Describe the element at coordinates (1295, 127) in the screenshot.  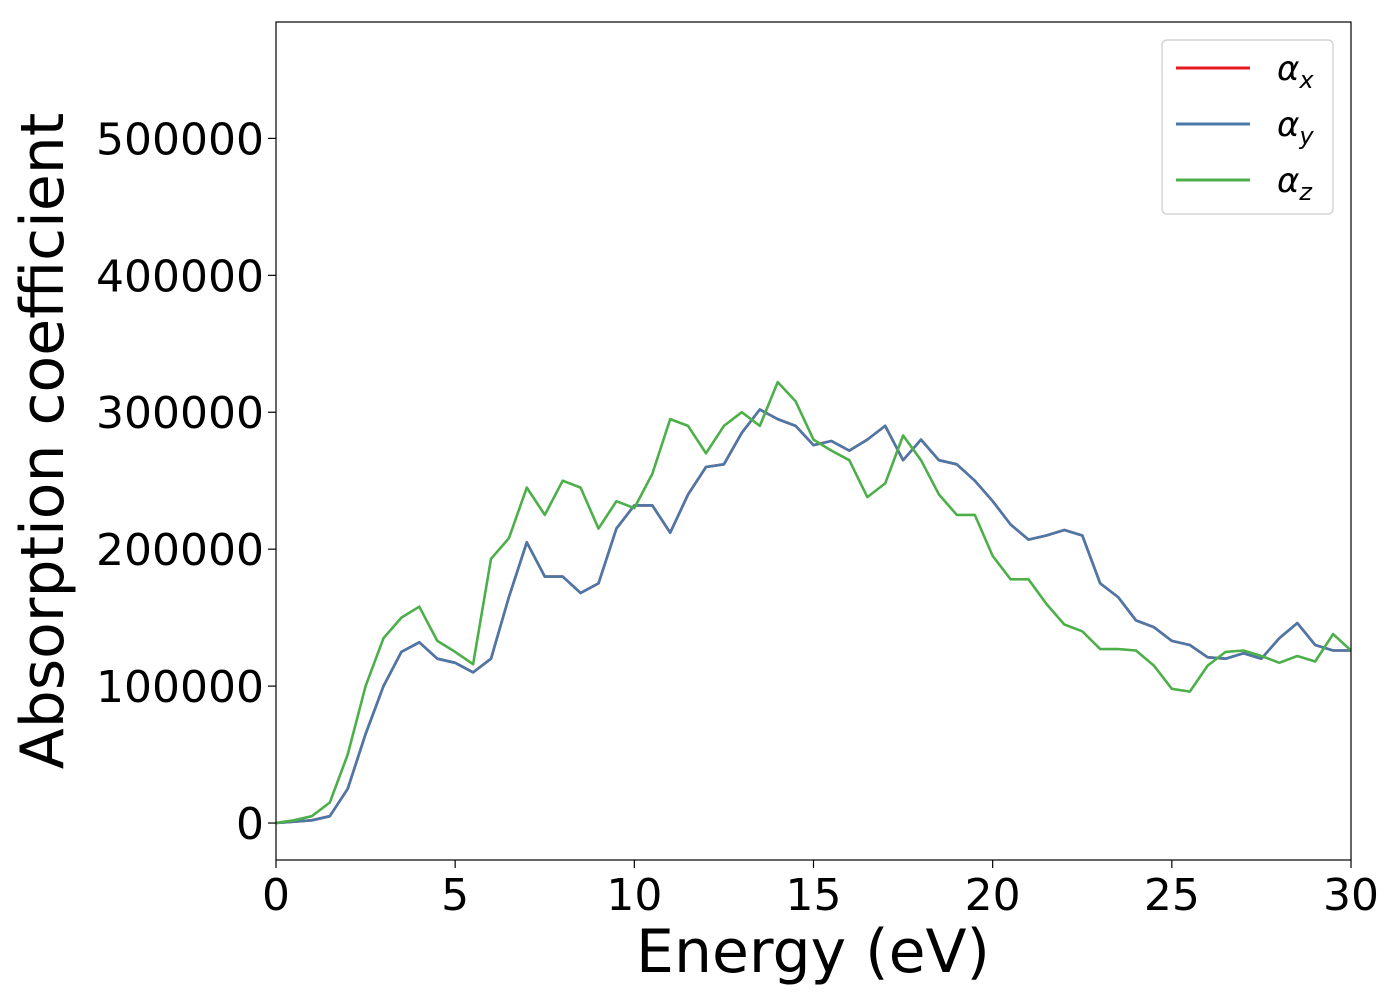
I see `legend-label-y: αy` at that location.